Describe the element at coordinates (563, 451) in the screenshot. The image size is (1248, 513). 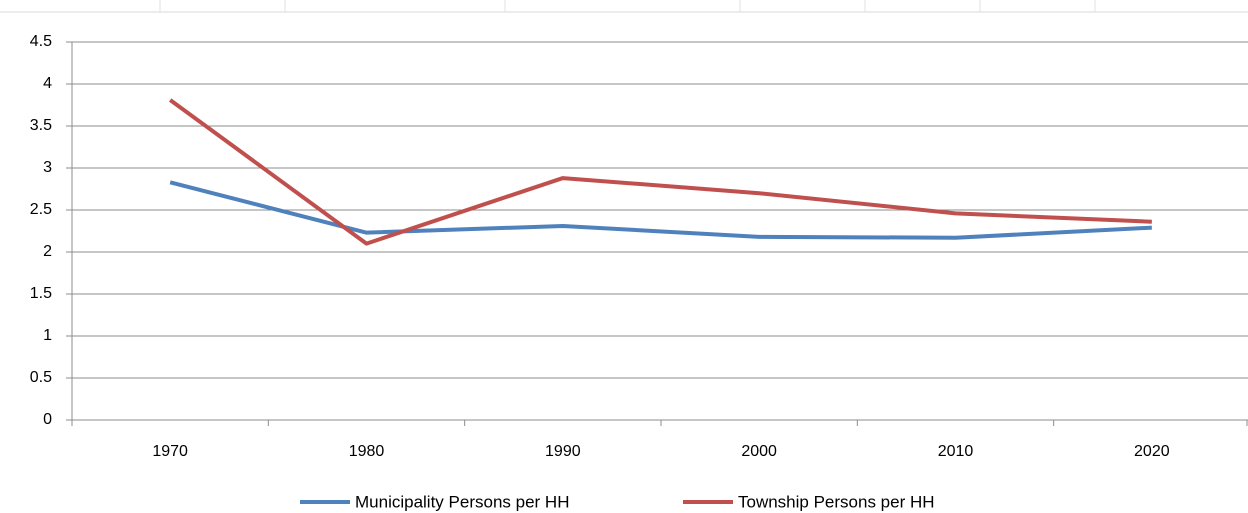
I see `x-tick-label: 1990` at that location.